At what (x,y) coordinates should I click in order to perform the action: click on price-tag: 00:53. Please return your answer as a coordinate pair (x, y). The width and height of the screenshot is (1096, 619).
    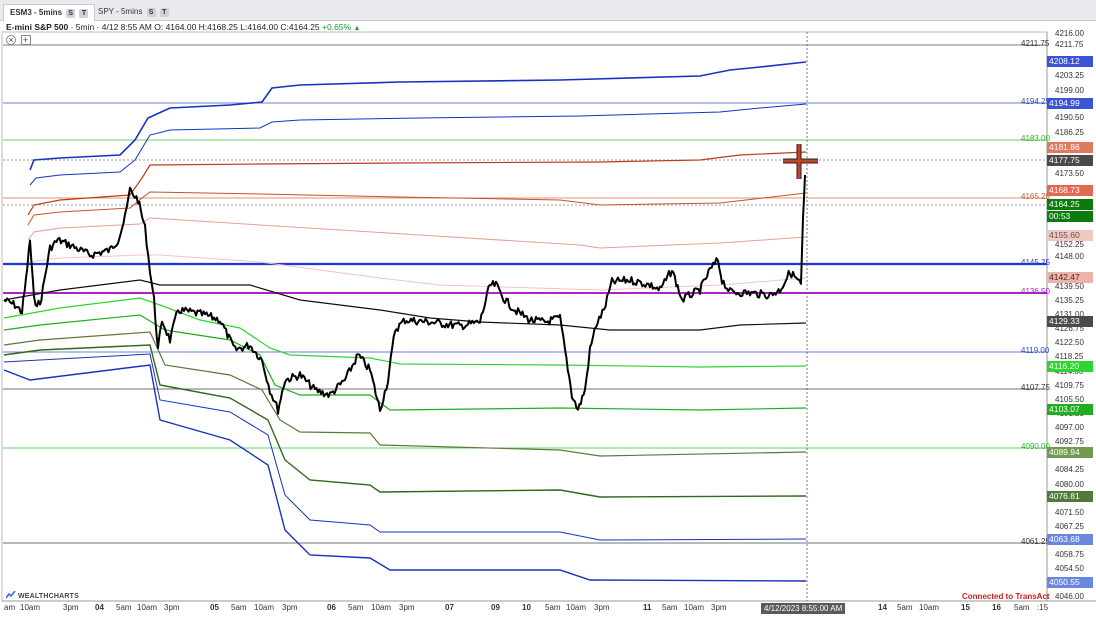
    Looking at the image, I should click on (1070, 216).